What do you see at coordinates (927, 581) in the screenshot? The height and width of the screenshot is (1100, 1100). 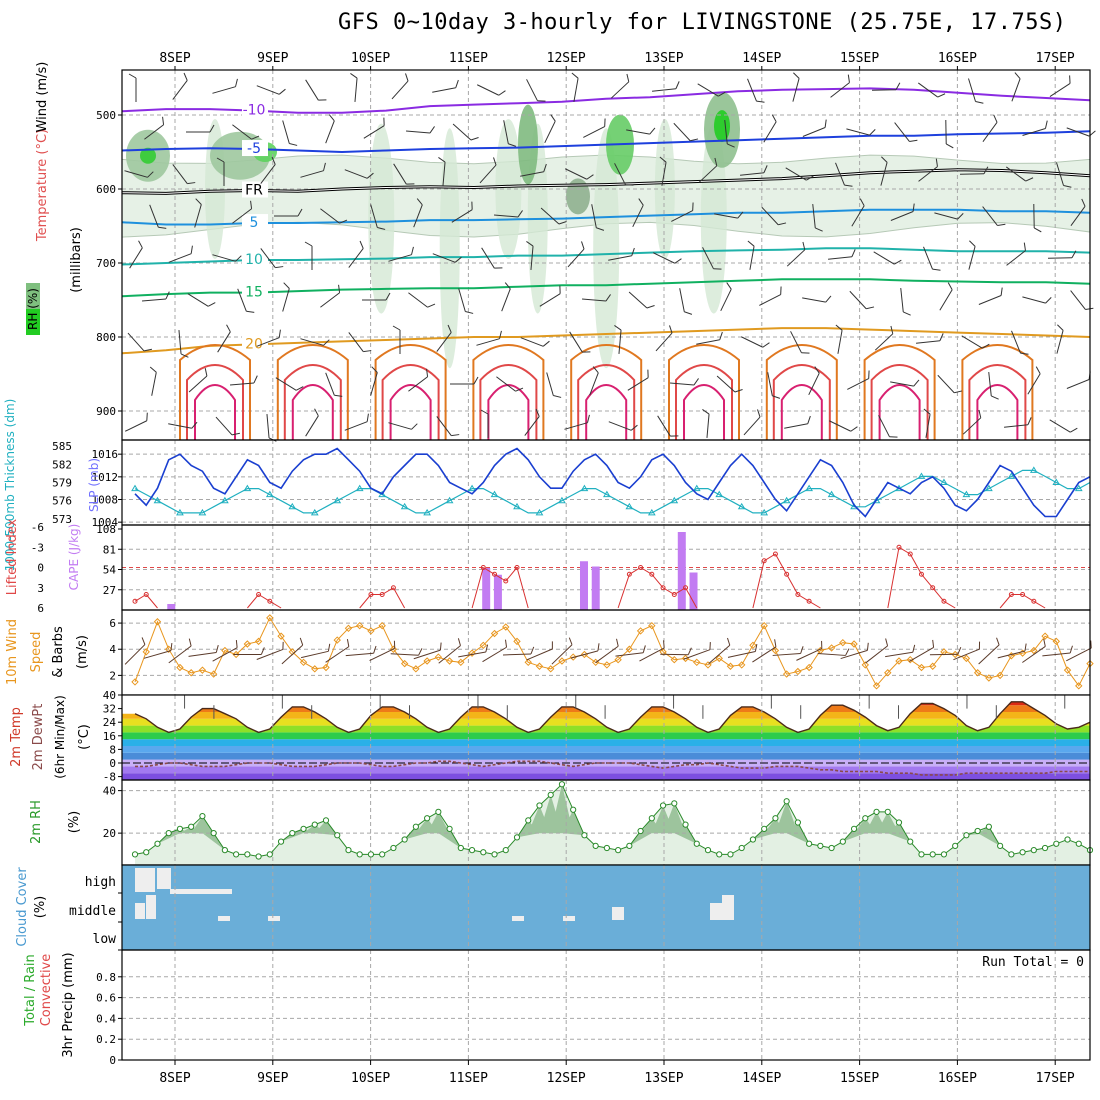 I see `li-segment` at bounding box center [927, 581].